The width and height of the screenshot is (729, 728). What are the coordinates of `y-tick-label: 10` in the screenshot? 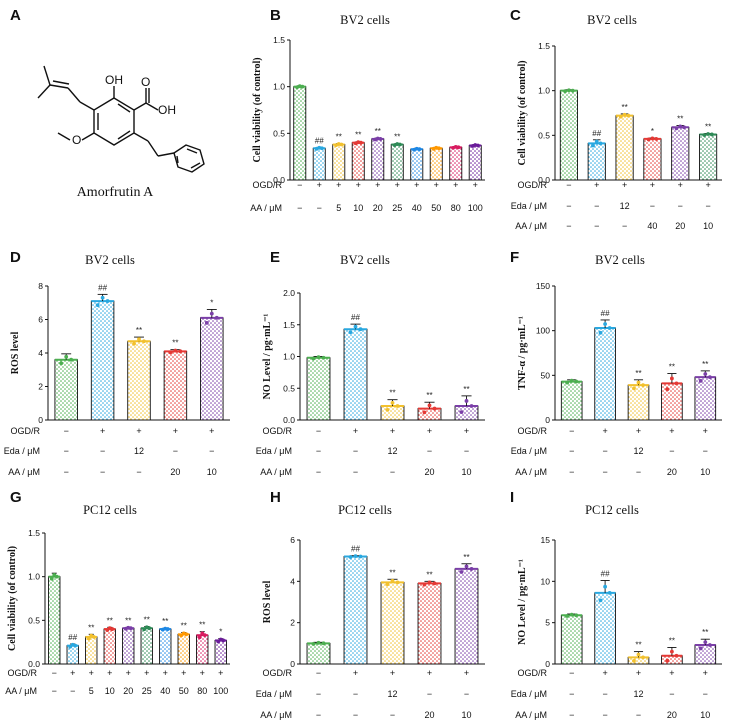 It's located at (546, 581).